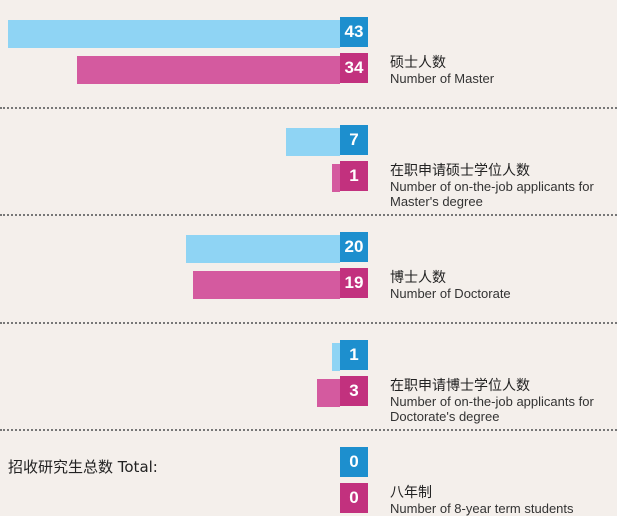  Describe the element at coordinates (450, 293) in the screenshot. I see `category-label-en: Number of Doctorate` at that location.